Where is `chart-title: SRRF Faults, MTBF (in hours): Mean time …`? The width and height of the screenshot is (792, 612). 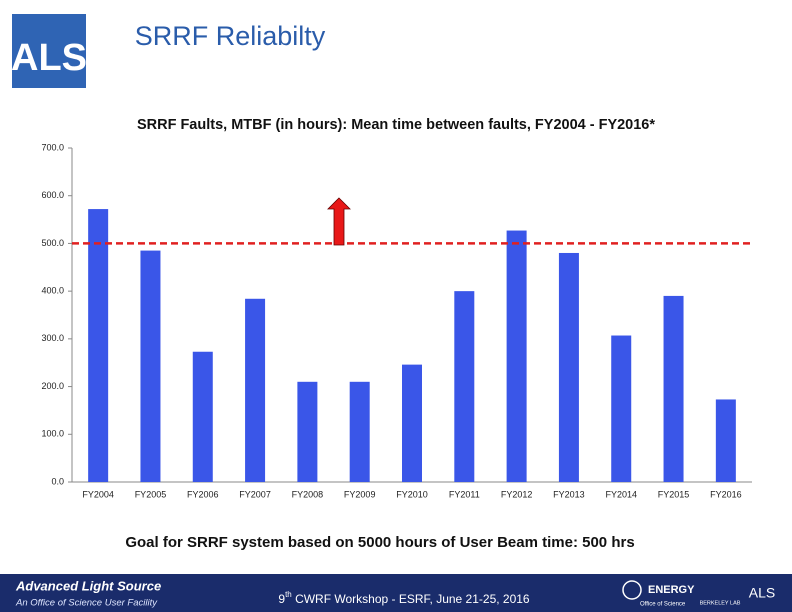 chart-title: SRRF Faults, MTBF (in hours): Mean time … is located at coordinates (396, 125).